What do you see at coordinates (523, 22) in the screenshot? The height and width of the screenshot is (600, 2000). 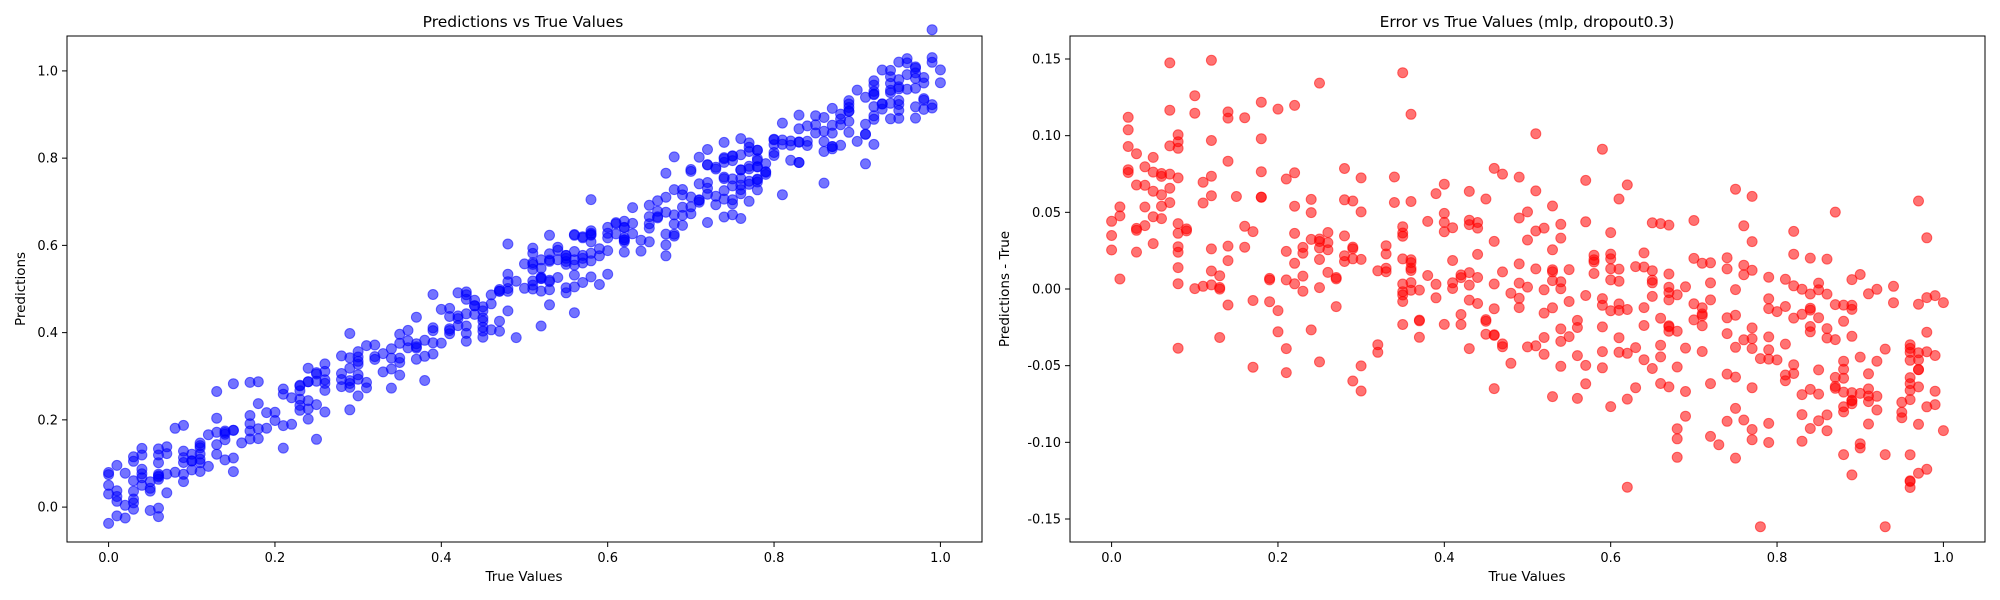 I see `chart-title: Predictions vs True Values` at bounding box center [523, 22].